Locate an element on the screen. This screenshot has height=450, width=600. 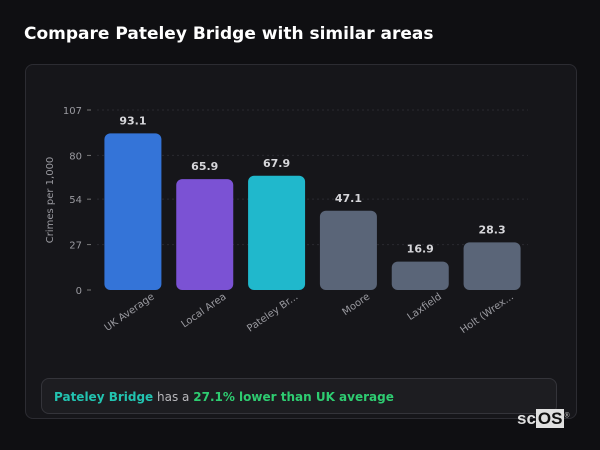
y-tick-label: 54 is located at coordinates (75, 200).